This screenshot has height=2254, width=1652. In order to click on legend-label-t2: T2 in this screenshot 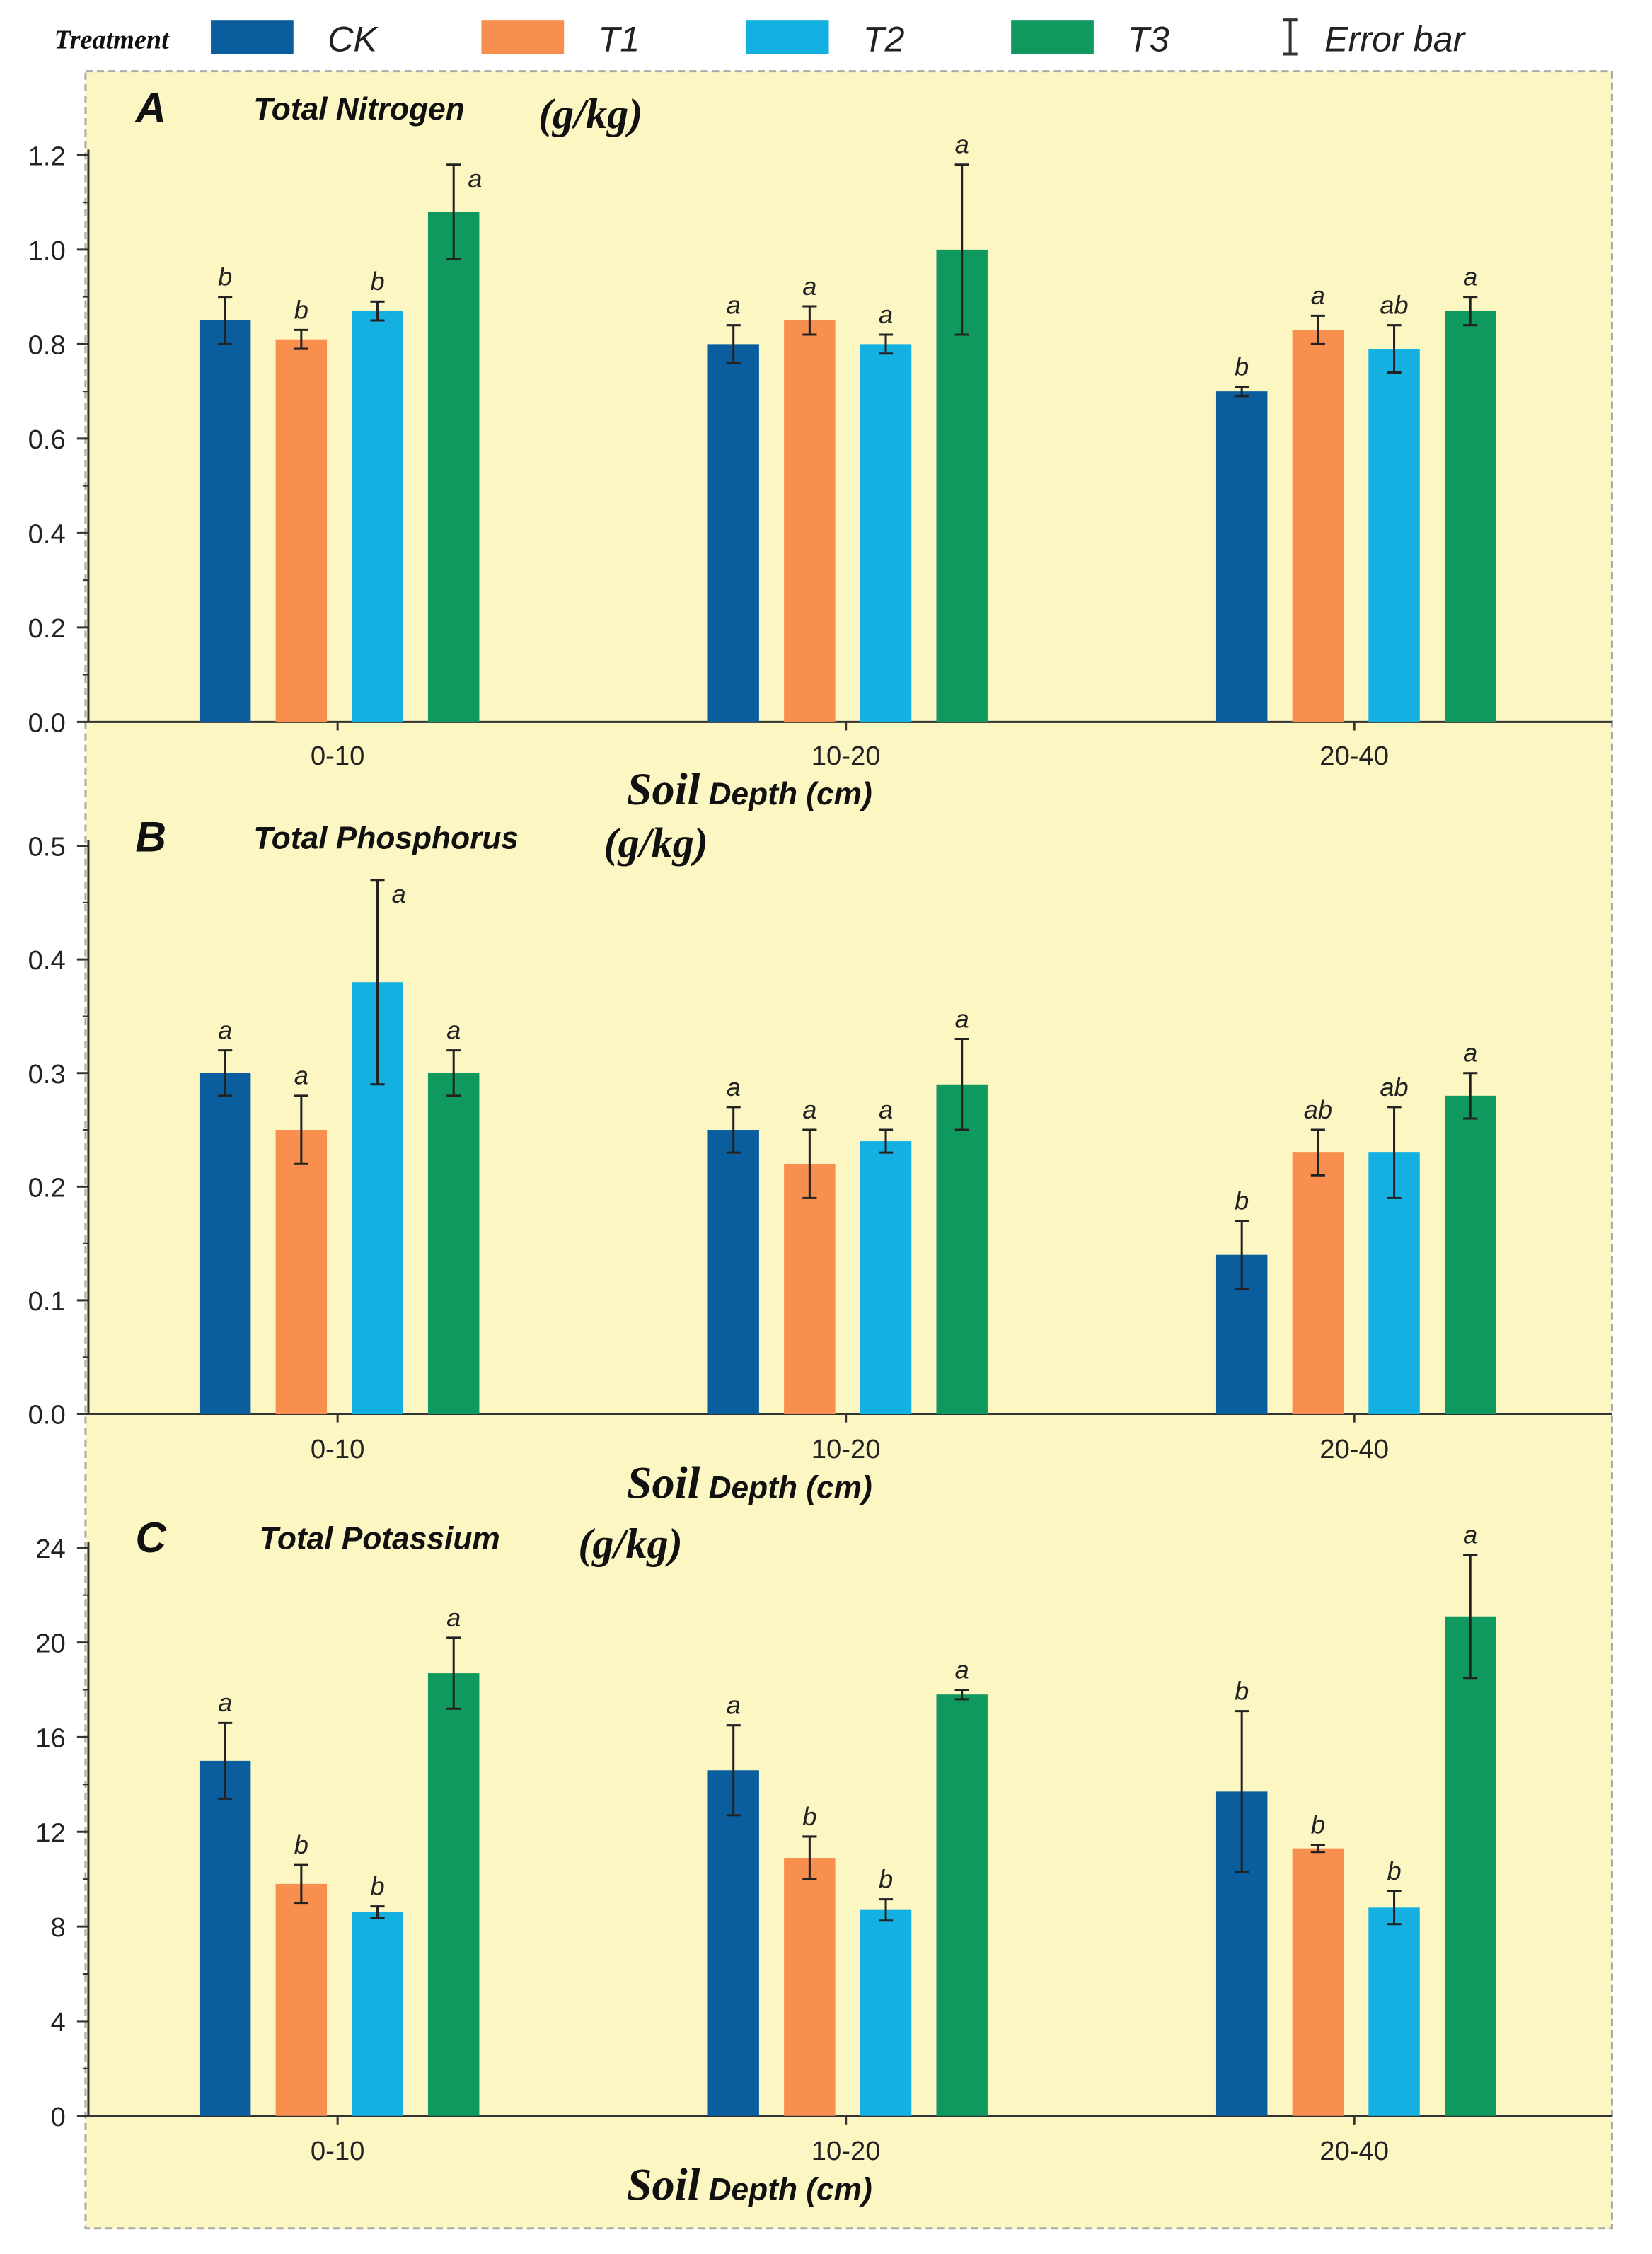, I will do `click(884, 38)`.